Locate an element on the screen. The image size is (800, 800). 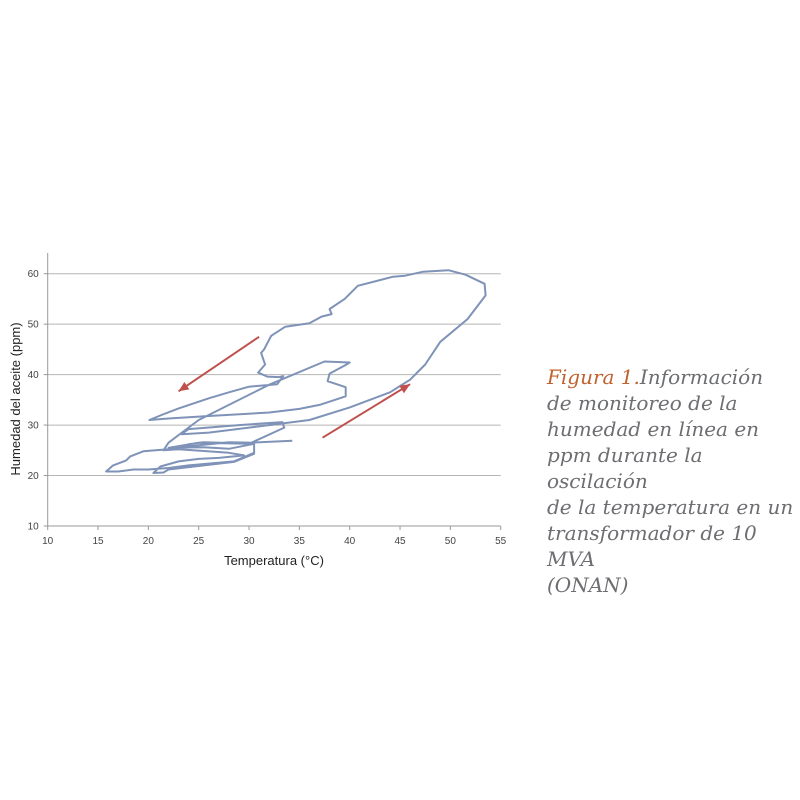
x-tick-label: 40 is located at coordinates (350, 541).